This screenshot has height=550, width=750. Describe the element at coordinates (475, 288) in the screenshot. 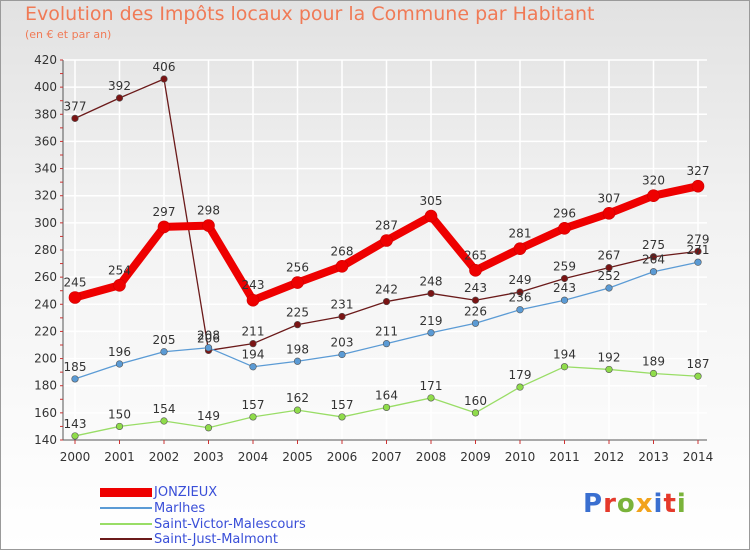

I see `data-label-saint-just-malmont: 243` at that location.